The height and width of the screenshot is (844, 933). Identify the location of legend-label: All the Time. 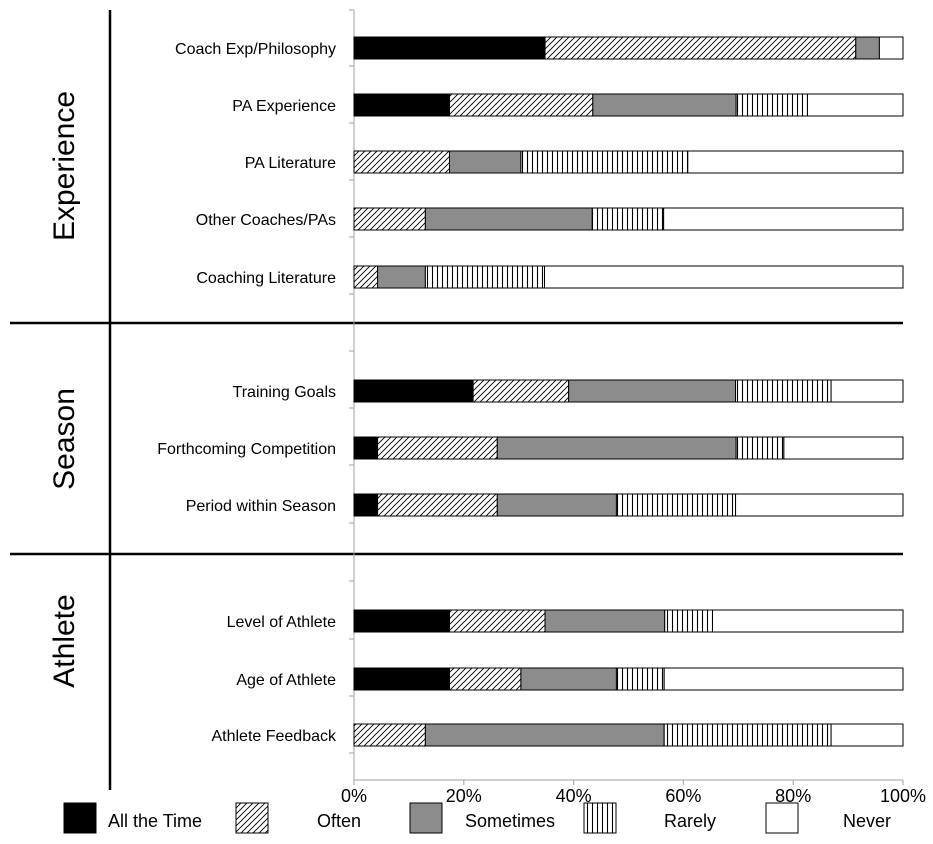
(155, 821).